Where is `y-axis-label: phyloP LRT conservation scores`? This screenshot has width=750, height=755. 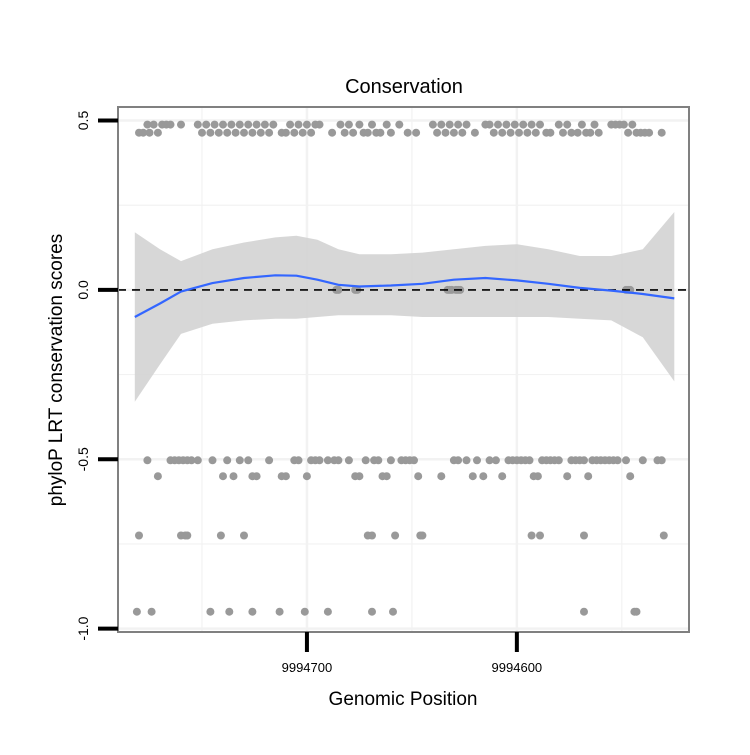
y-axis-label: phyloP LRT conservation scores is located at coordinates (56, 370).